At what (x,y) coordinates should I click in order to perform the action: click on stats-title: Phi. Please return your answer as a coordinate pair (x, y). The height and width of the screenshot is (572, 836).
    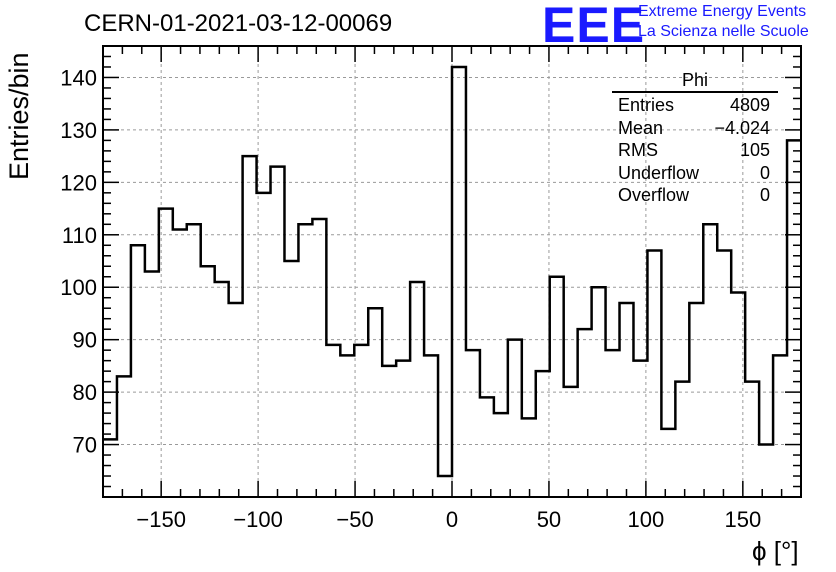
    Looking at the image, I should click on (695, 81).